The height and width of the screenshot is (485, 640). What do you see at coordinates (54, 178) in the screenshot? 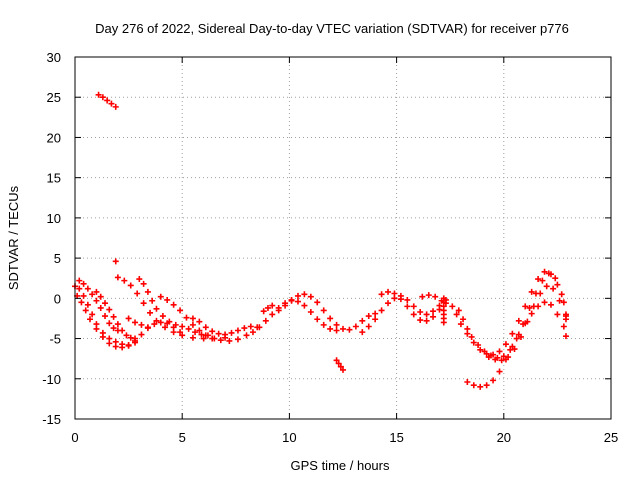
I see `y-tick-label: 15` at bounding box center [54, 178].